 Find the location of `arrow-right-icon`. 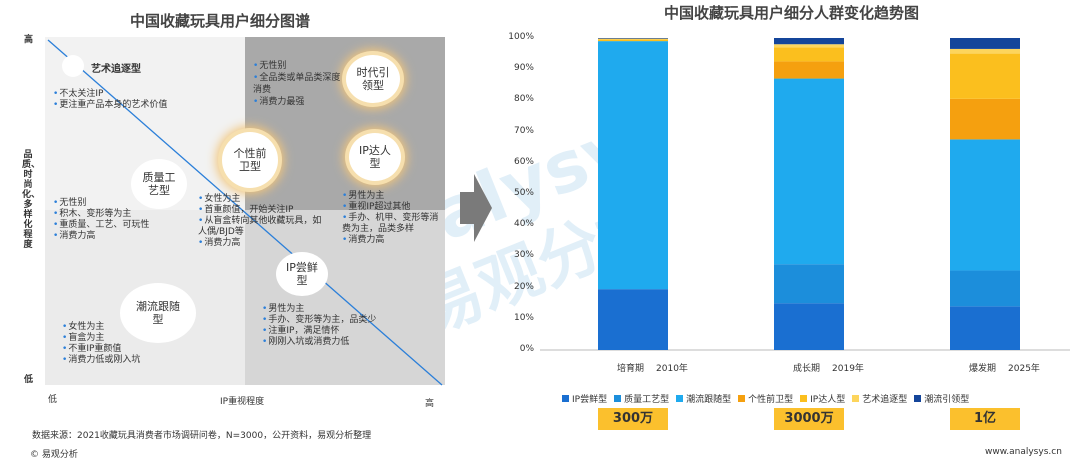

arrow-right-icon is located at coordinates (476, 208).